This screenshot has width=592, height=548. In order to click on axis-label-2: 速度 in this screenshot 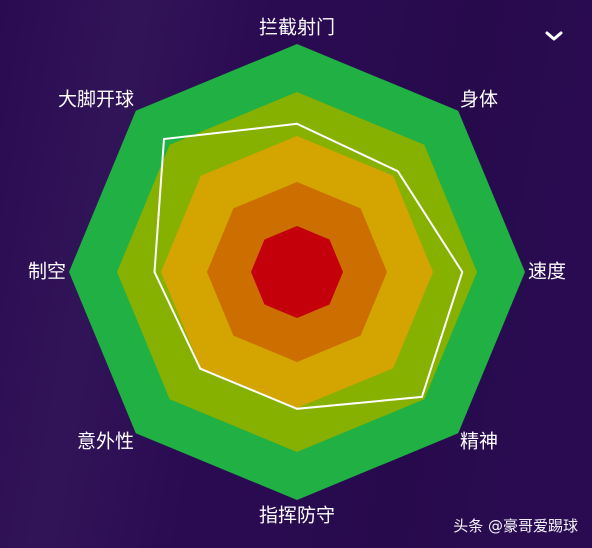, I will do `click(547, 272)`.